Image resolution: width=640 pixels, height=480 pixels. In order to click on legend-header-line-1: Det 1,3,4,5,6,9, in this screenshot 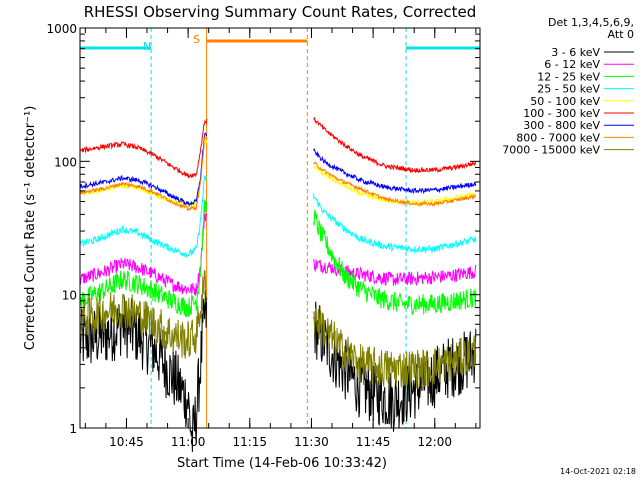, I will do `click(591, 22)`.